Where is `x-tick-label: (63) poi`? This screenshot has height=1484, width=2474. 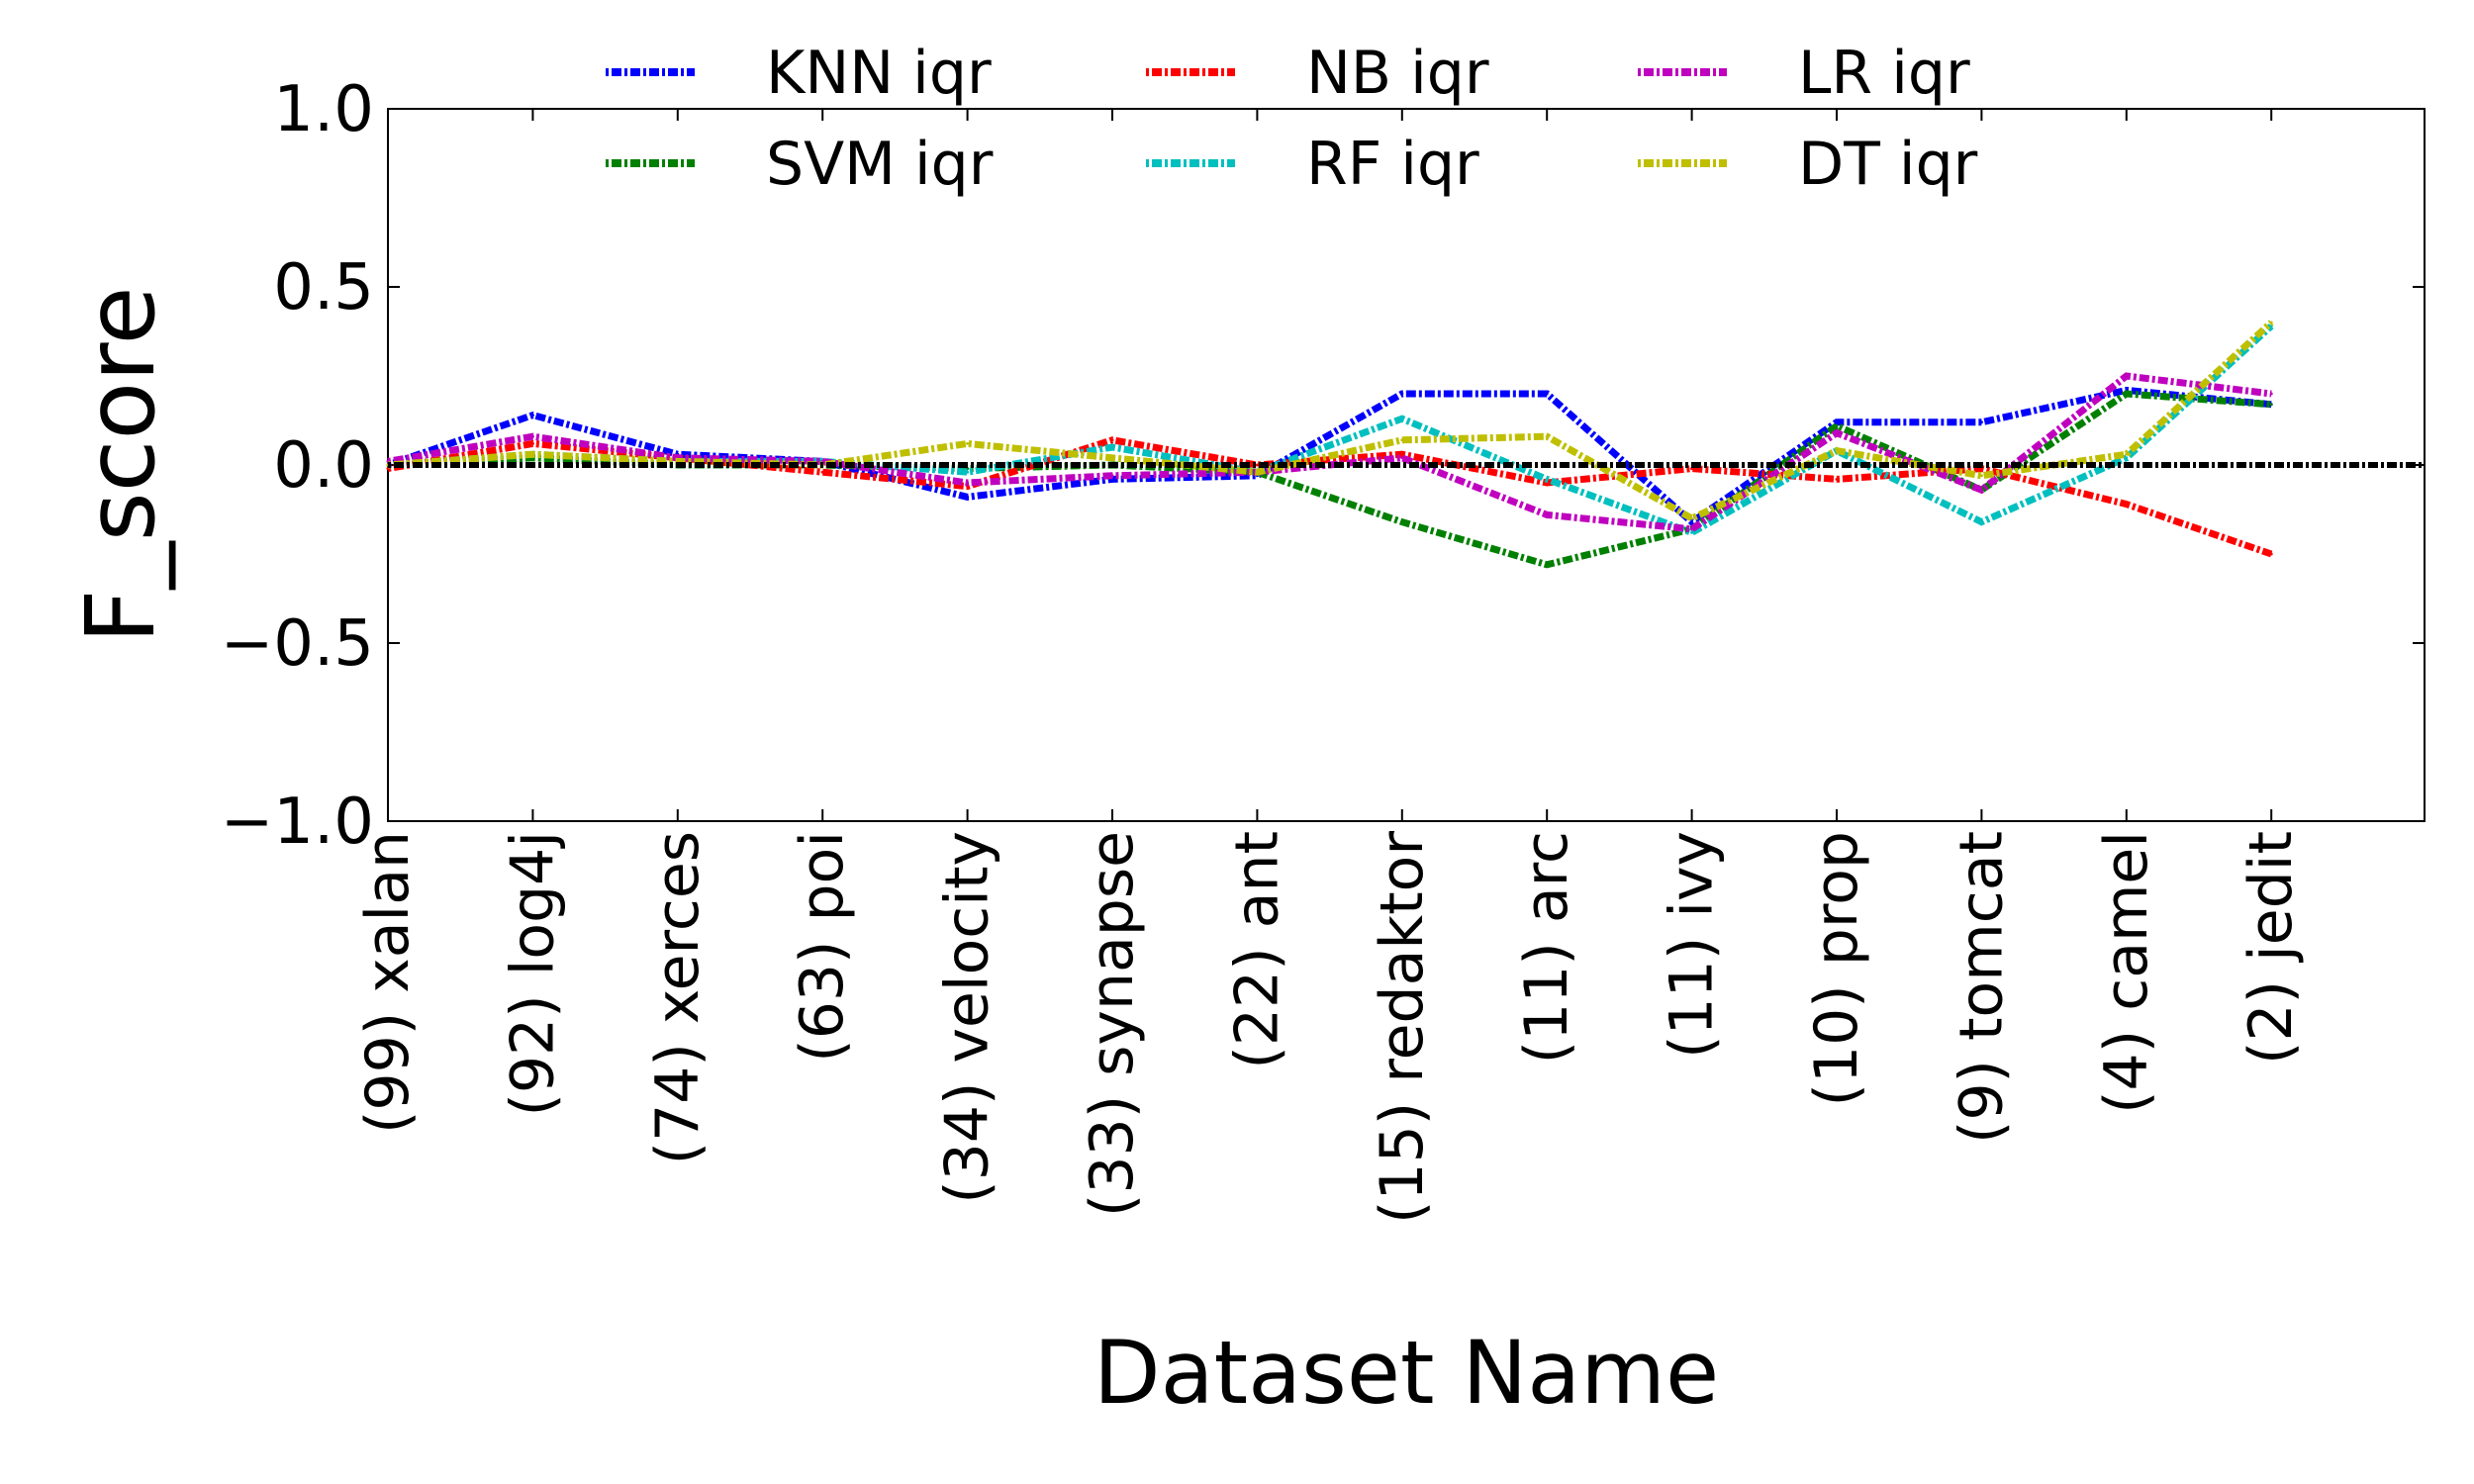 x-tick-label: (63) poi is located at coordinates (823, 947).